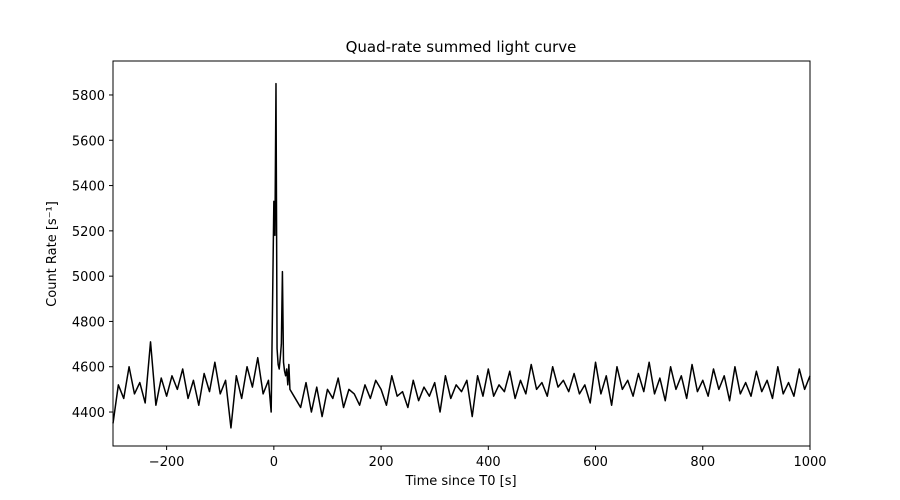 This screenshot has height=500, width=900. What do you see at coordinates (88, 368) in the screenshot?
I see `y-tick-label: 4600` at bounding box center [88, 368].